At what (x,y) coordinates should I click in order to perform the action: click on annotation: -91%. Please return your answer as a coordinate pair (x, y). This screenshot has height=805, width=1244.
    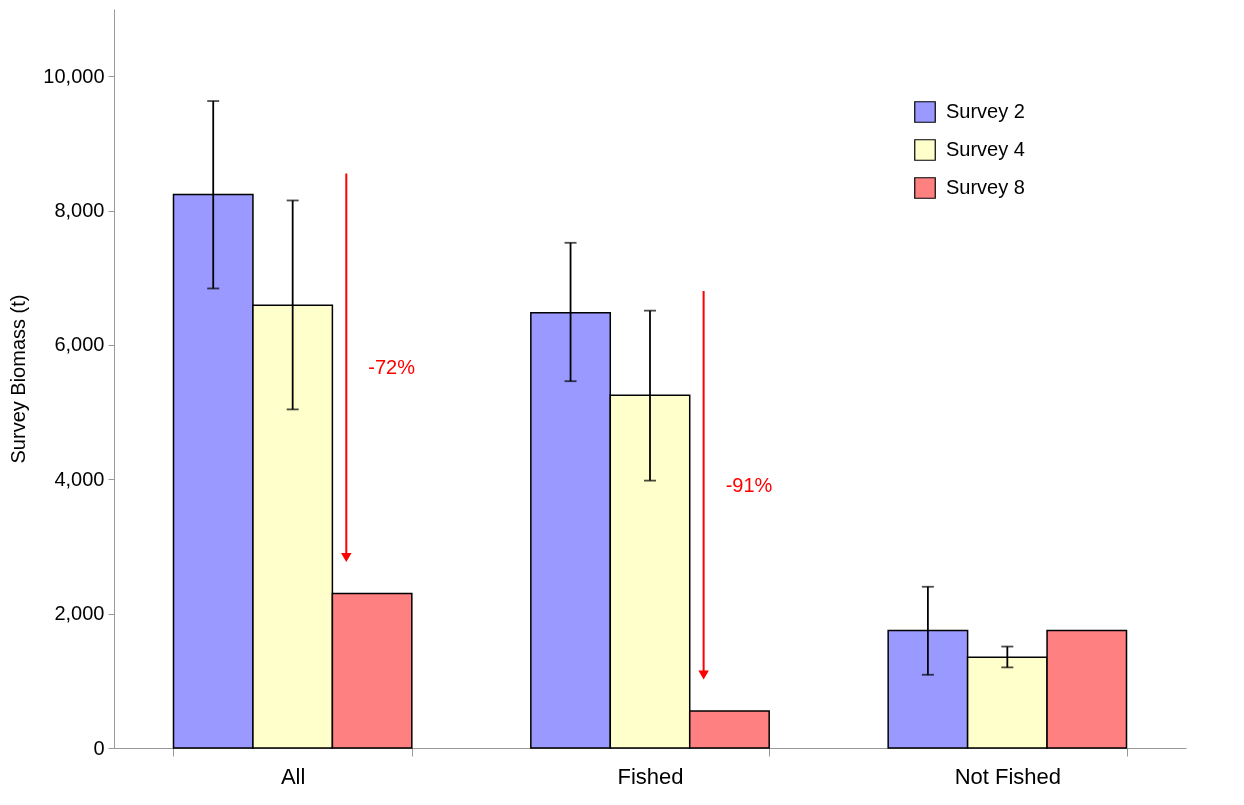
    Looking at the image, I should click on (749, 485).